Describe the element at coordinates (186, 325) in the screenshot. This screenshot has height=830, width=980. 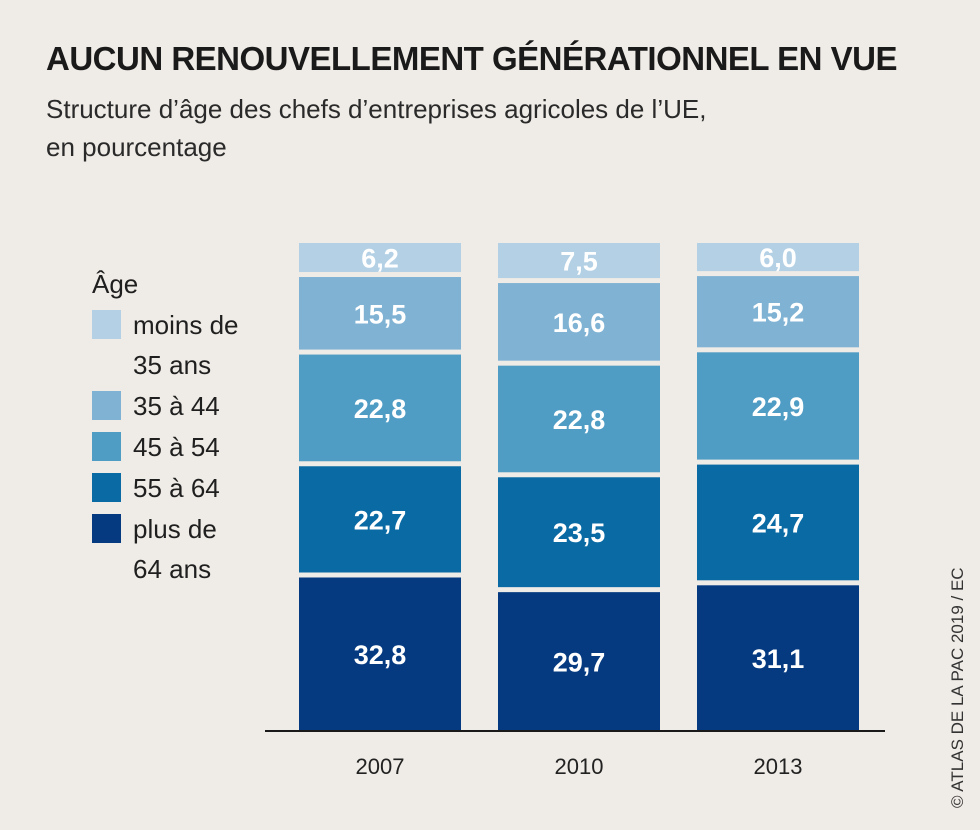
I see `legend-label-0-0: moins de` at that location.